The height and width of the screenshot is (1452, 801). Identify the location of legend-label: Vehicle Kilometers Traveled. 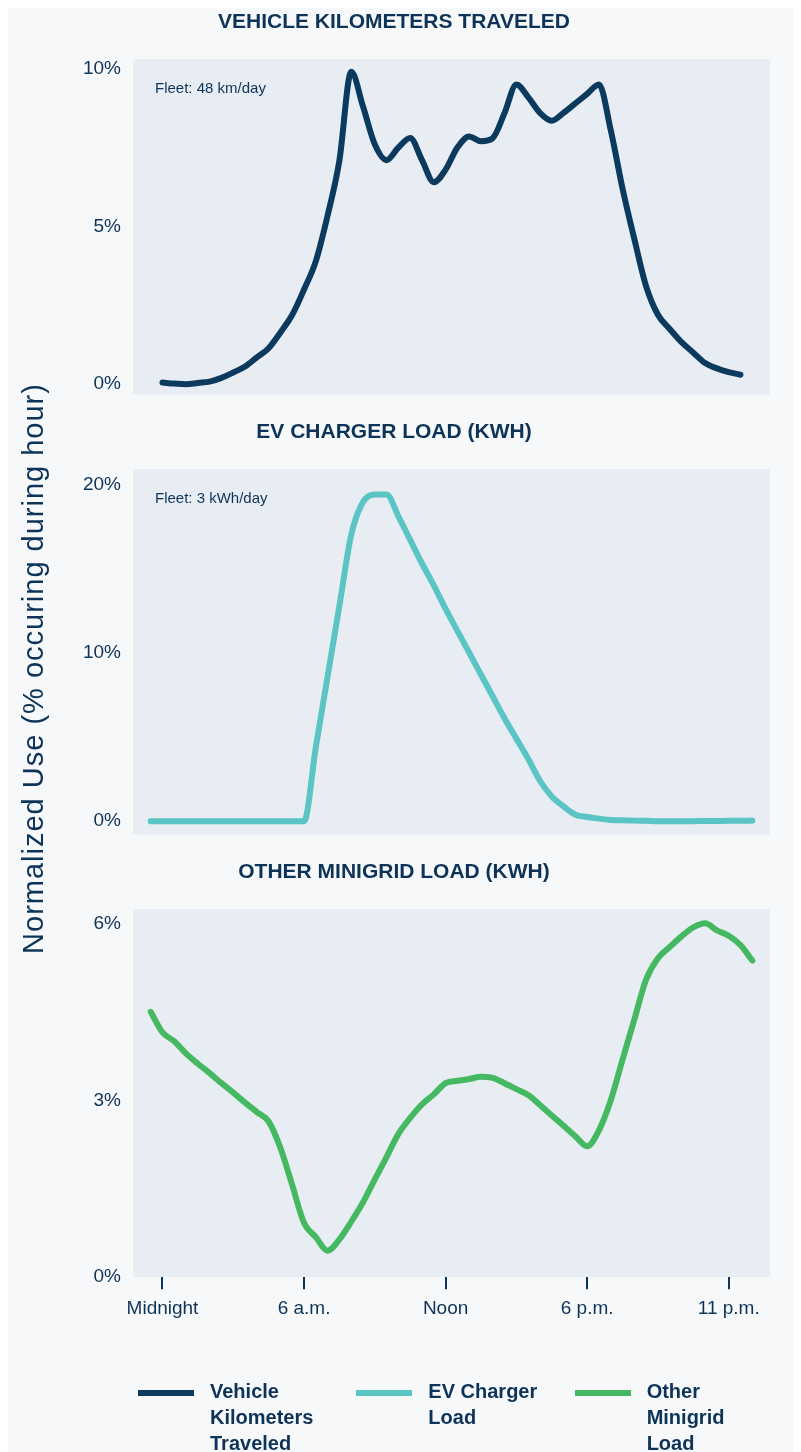
(262, 1415).